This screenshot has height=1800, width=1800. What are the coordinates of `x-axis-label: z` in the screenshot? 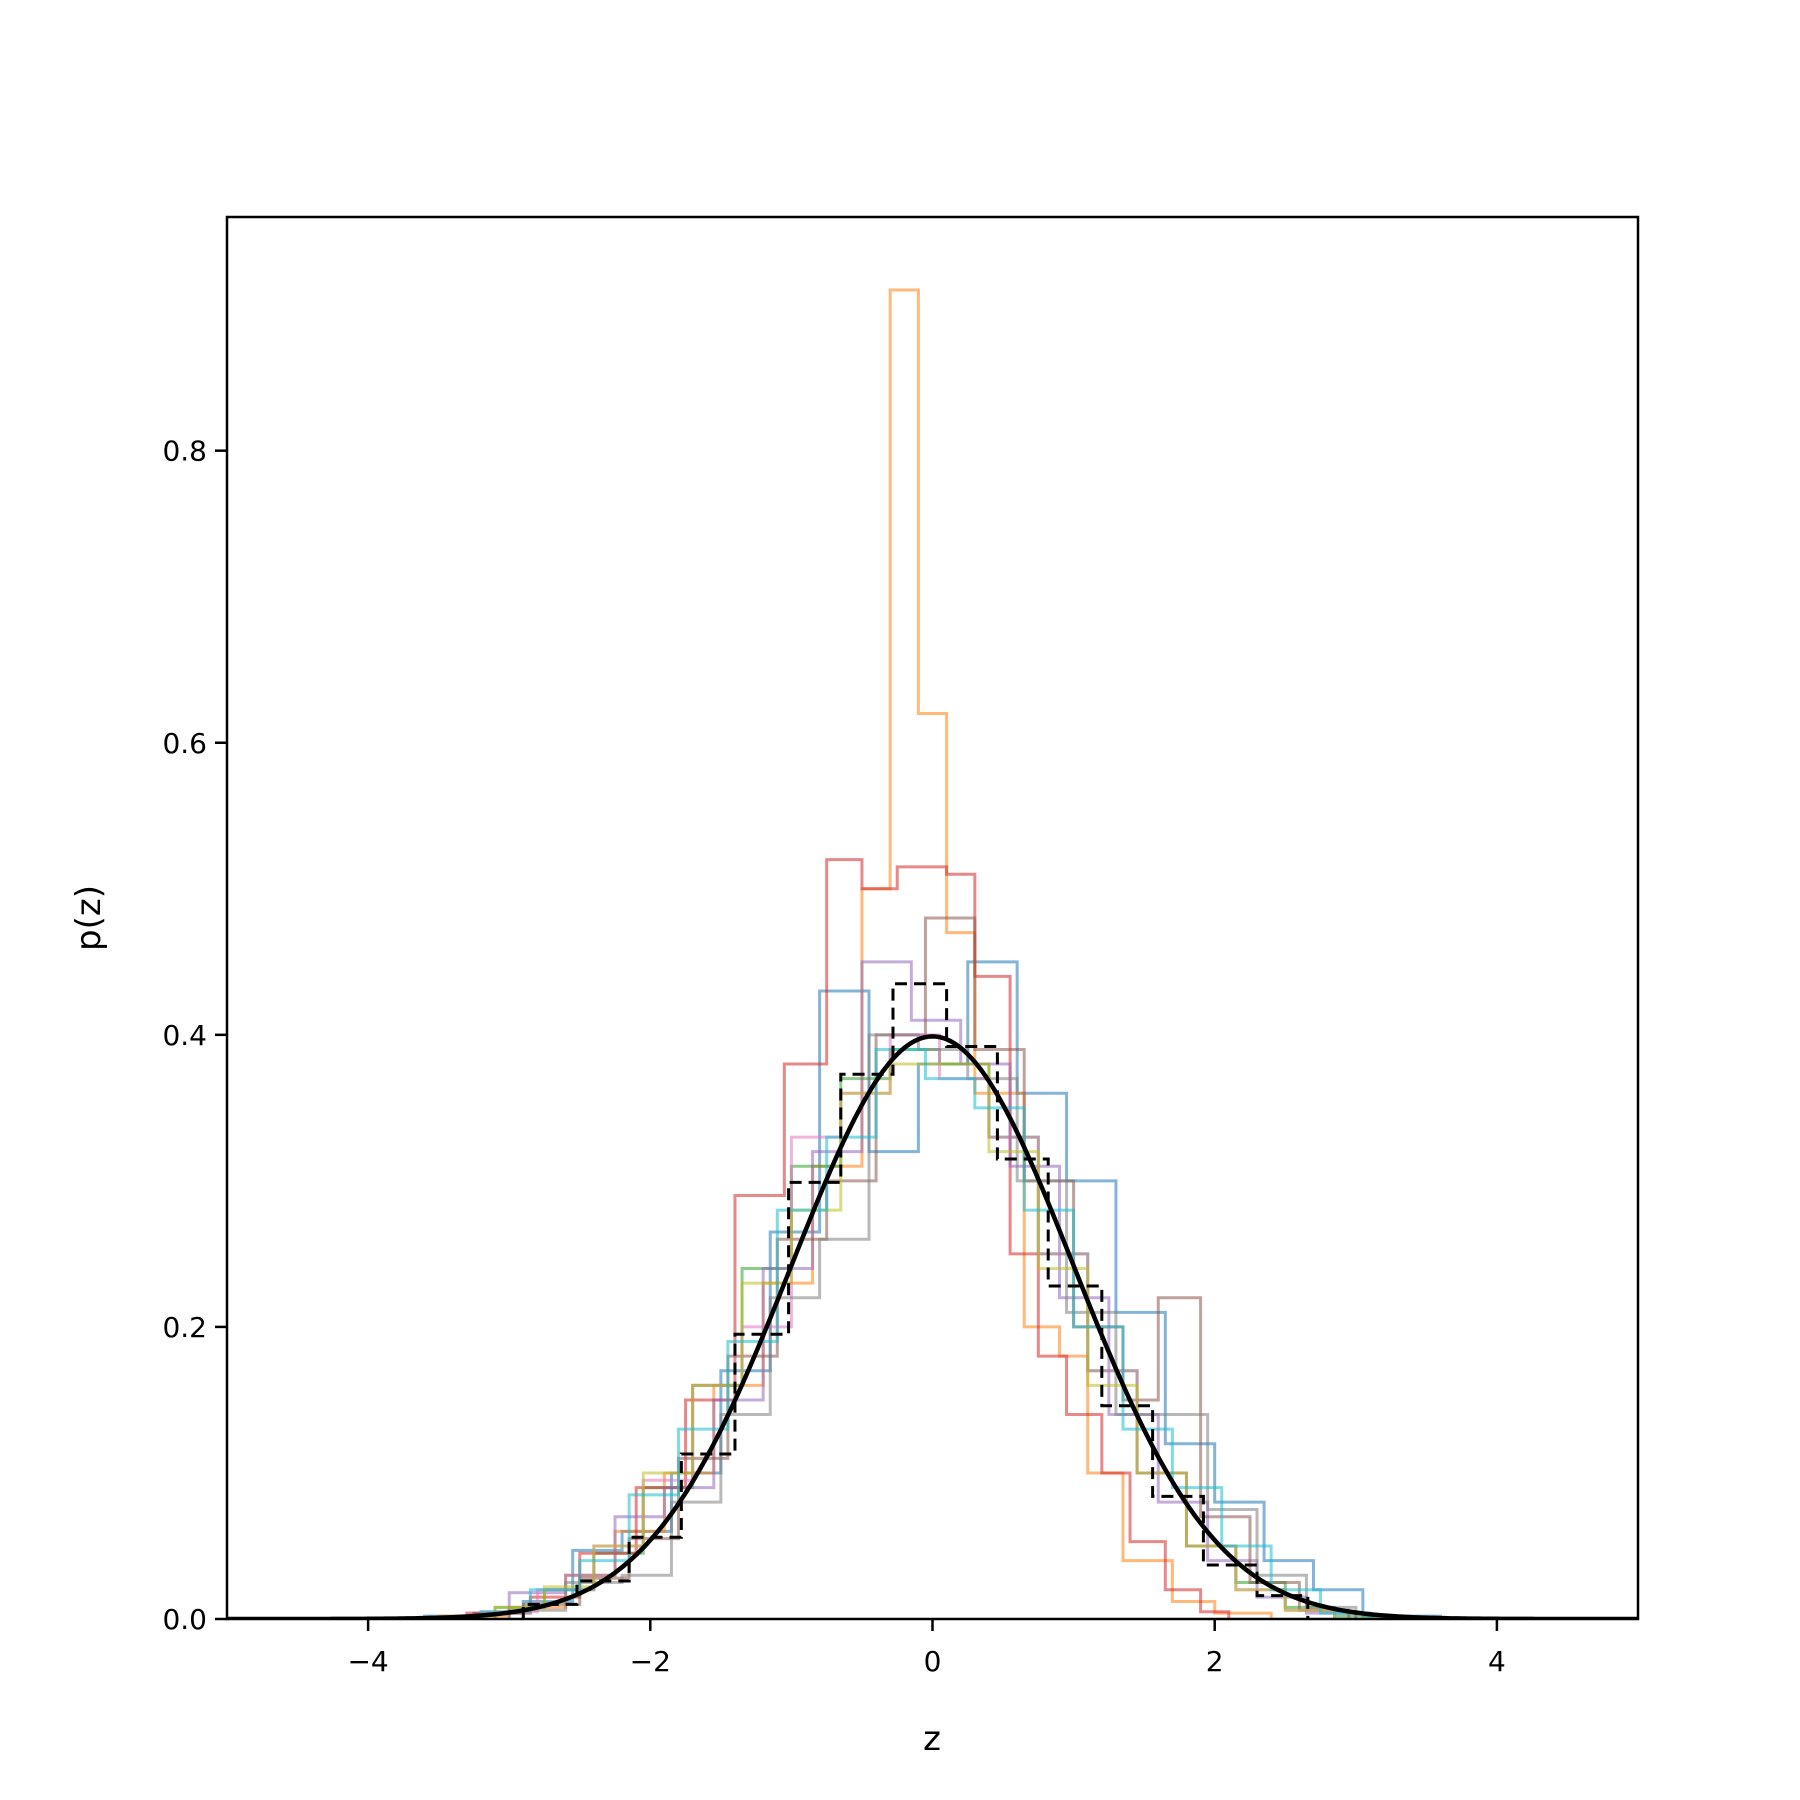 It's located at (932, 1739).